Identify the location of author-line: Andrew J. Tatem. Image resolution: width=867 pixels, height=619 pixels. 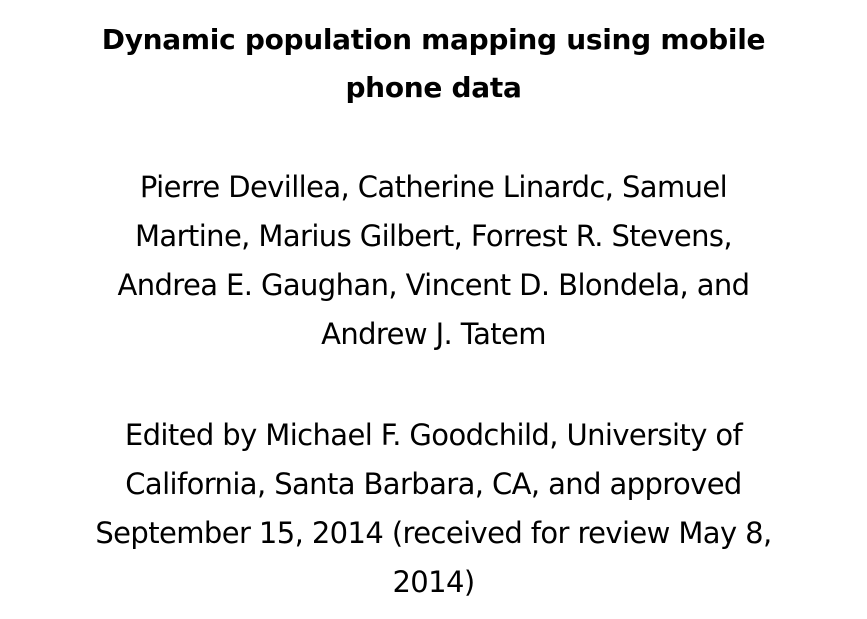
(433, 334).